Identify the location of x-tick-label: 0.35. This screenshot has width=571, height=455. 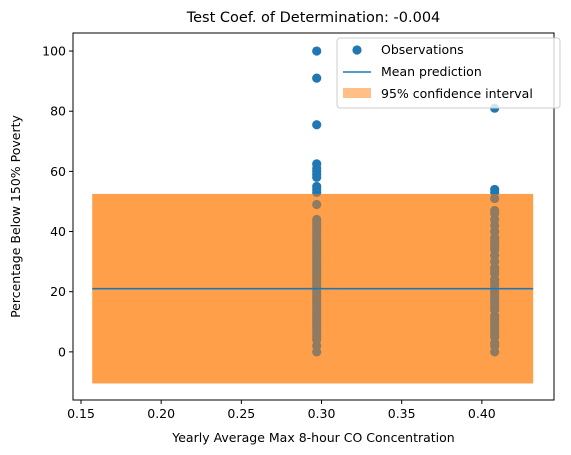
(402, 413).